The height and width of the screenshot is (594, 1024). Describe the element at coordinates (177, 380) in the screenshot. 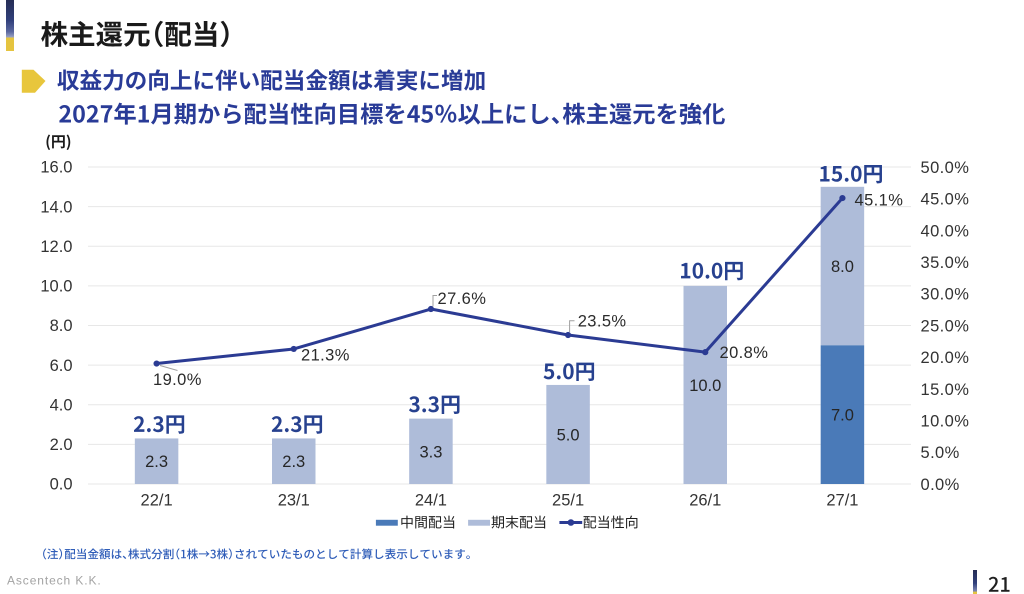

I see `svg-text: 19.0%` at that location.